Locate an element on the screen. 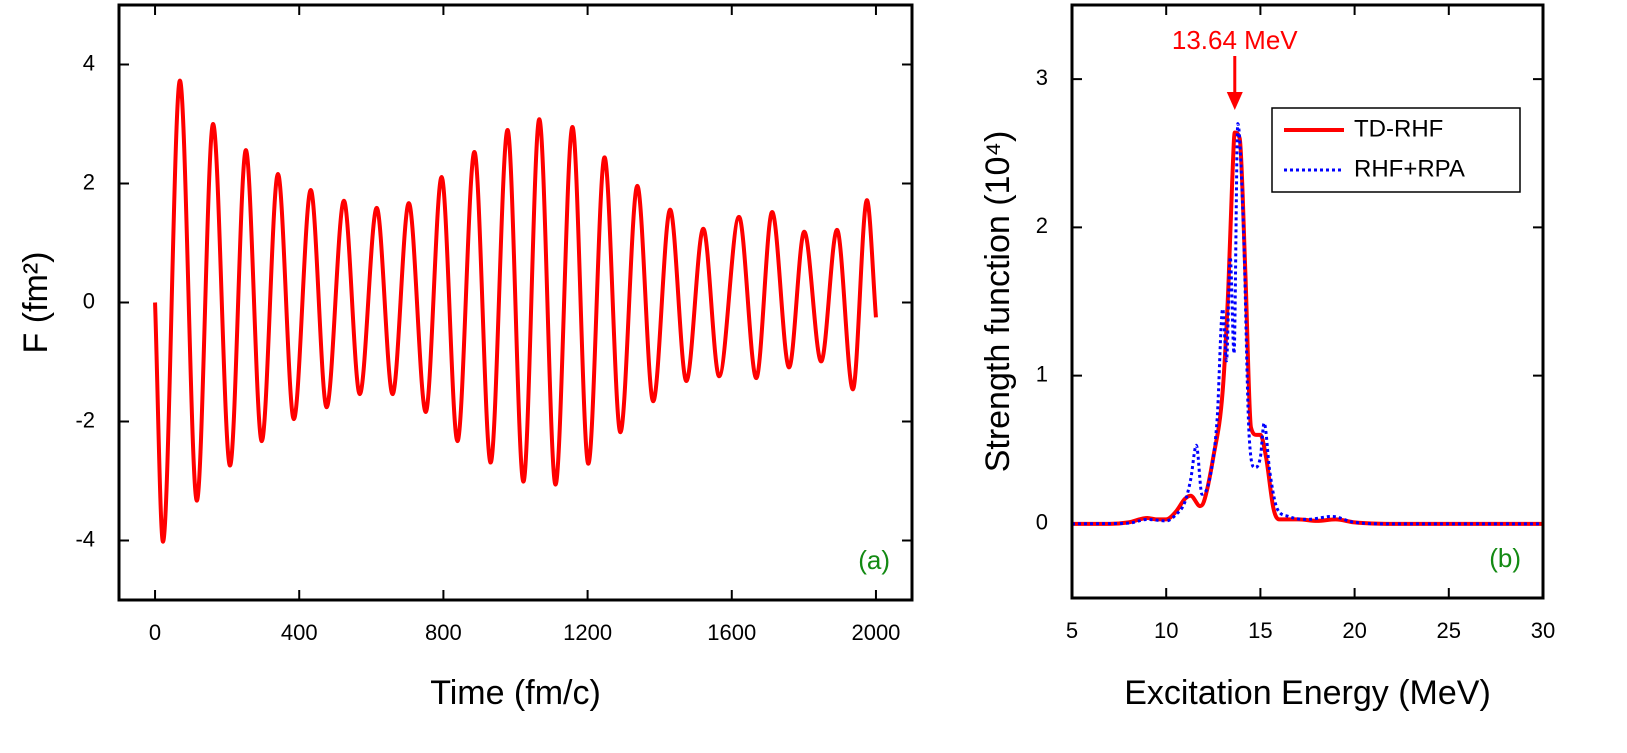 This screenshot has width=1627, height=753. panel-label: (b) is located at coordinates (1505, 558).